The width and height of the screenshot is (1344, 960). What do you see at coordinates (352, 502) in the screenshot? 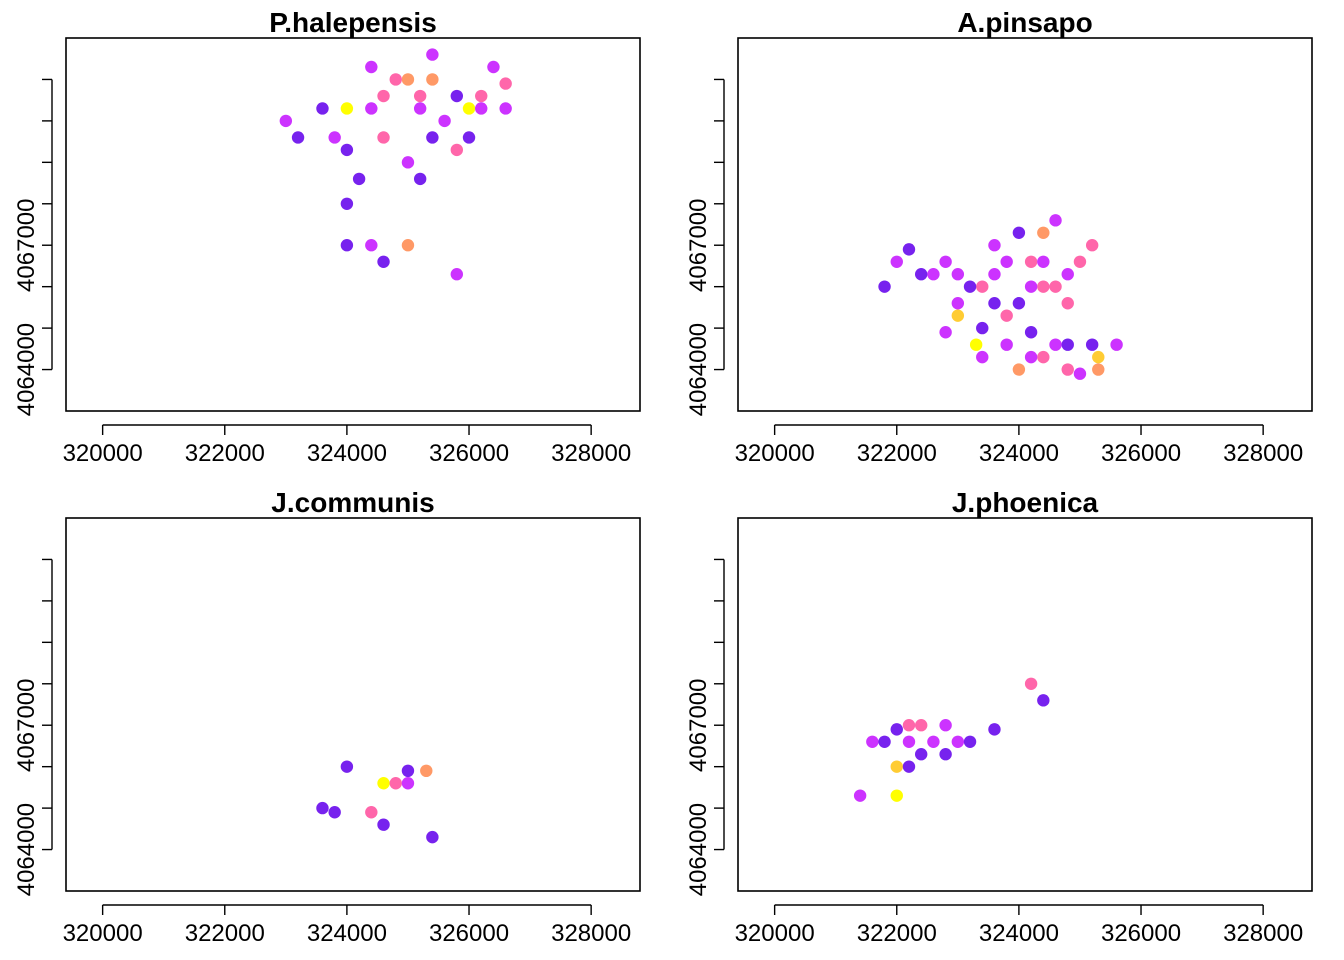
I see `chart-title: J.communis` at bounding box center [352, 502].